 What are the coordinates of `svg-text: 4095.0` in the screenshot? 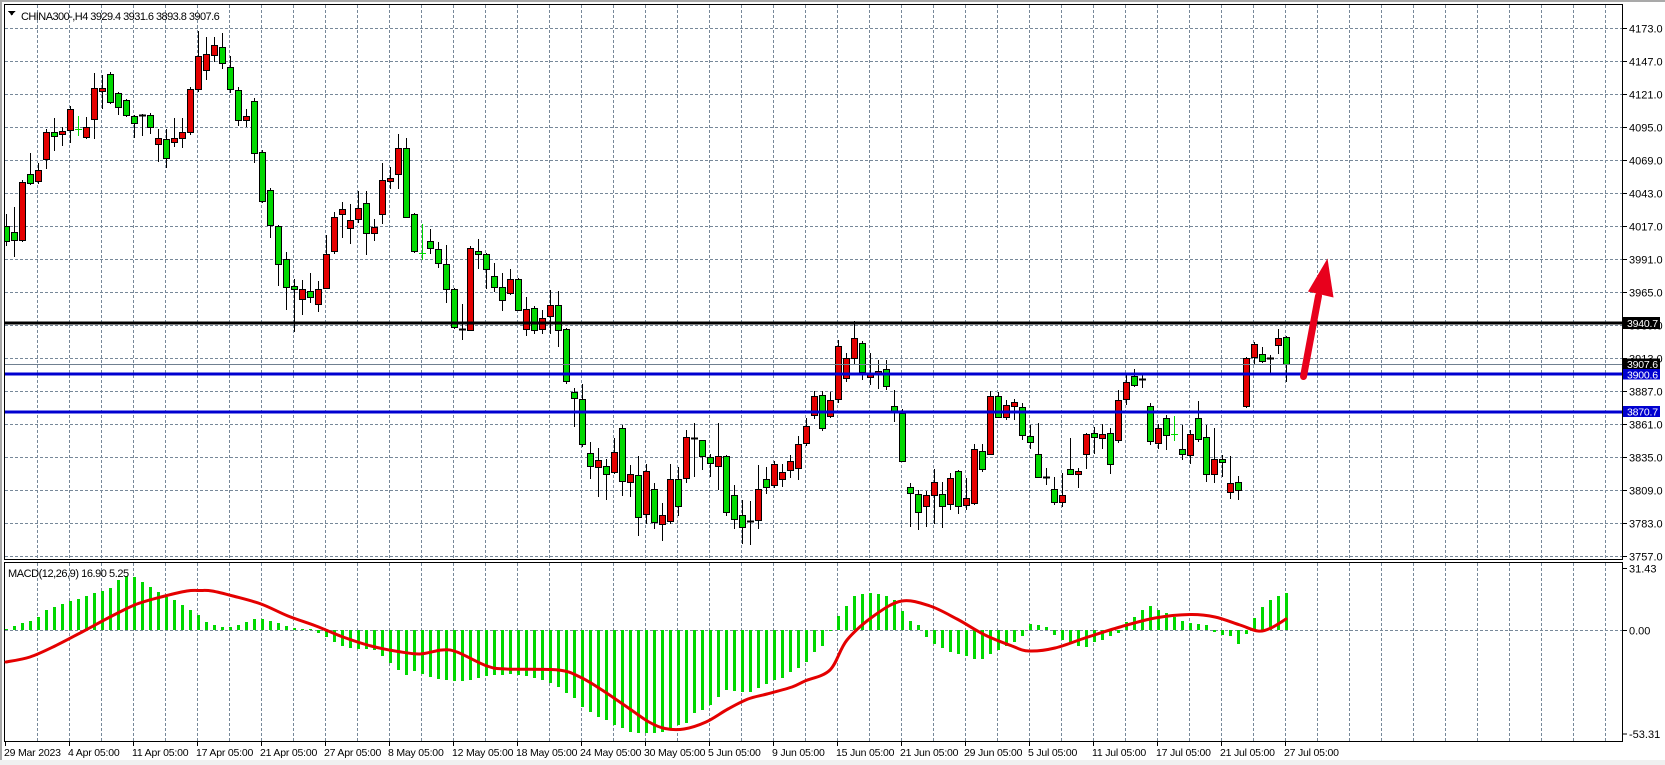 It's located at (1646, 129).